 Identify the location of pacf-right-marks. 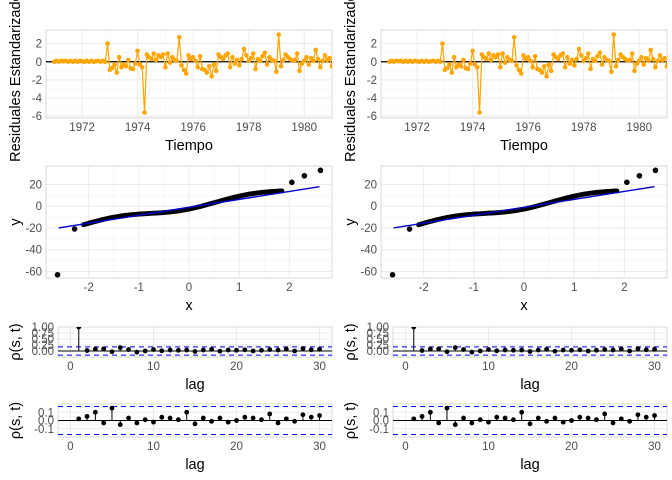
(530, 420).